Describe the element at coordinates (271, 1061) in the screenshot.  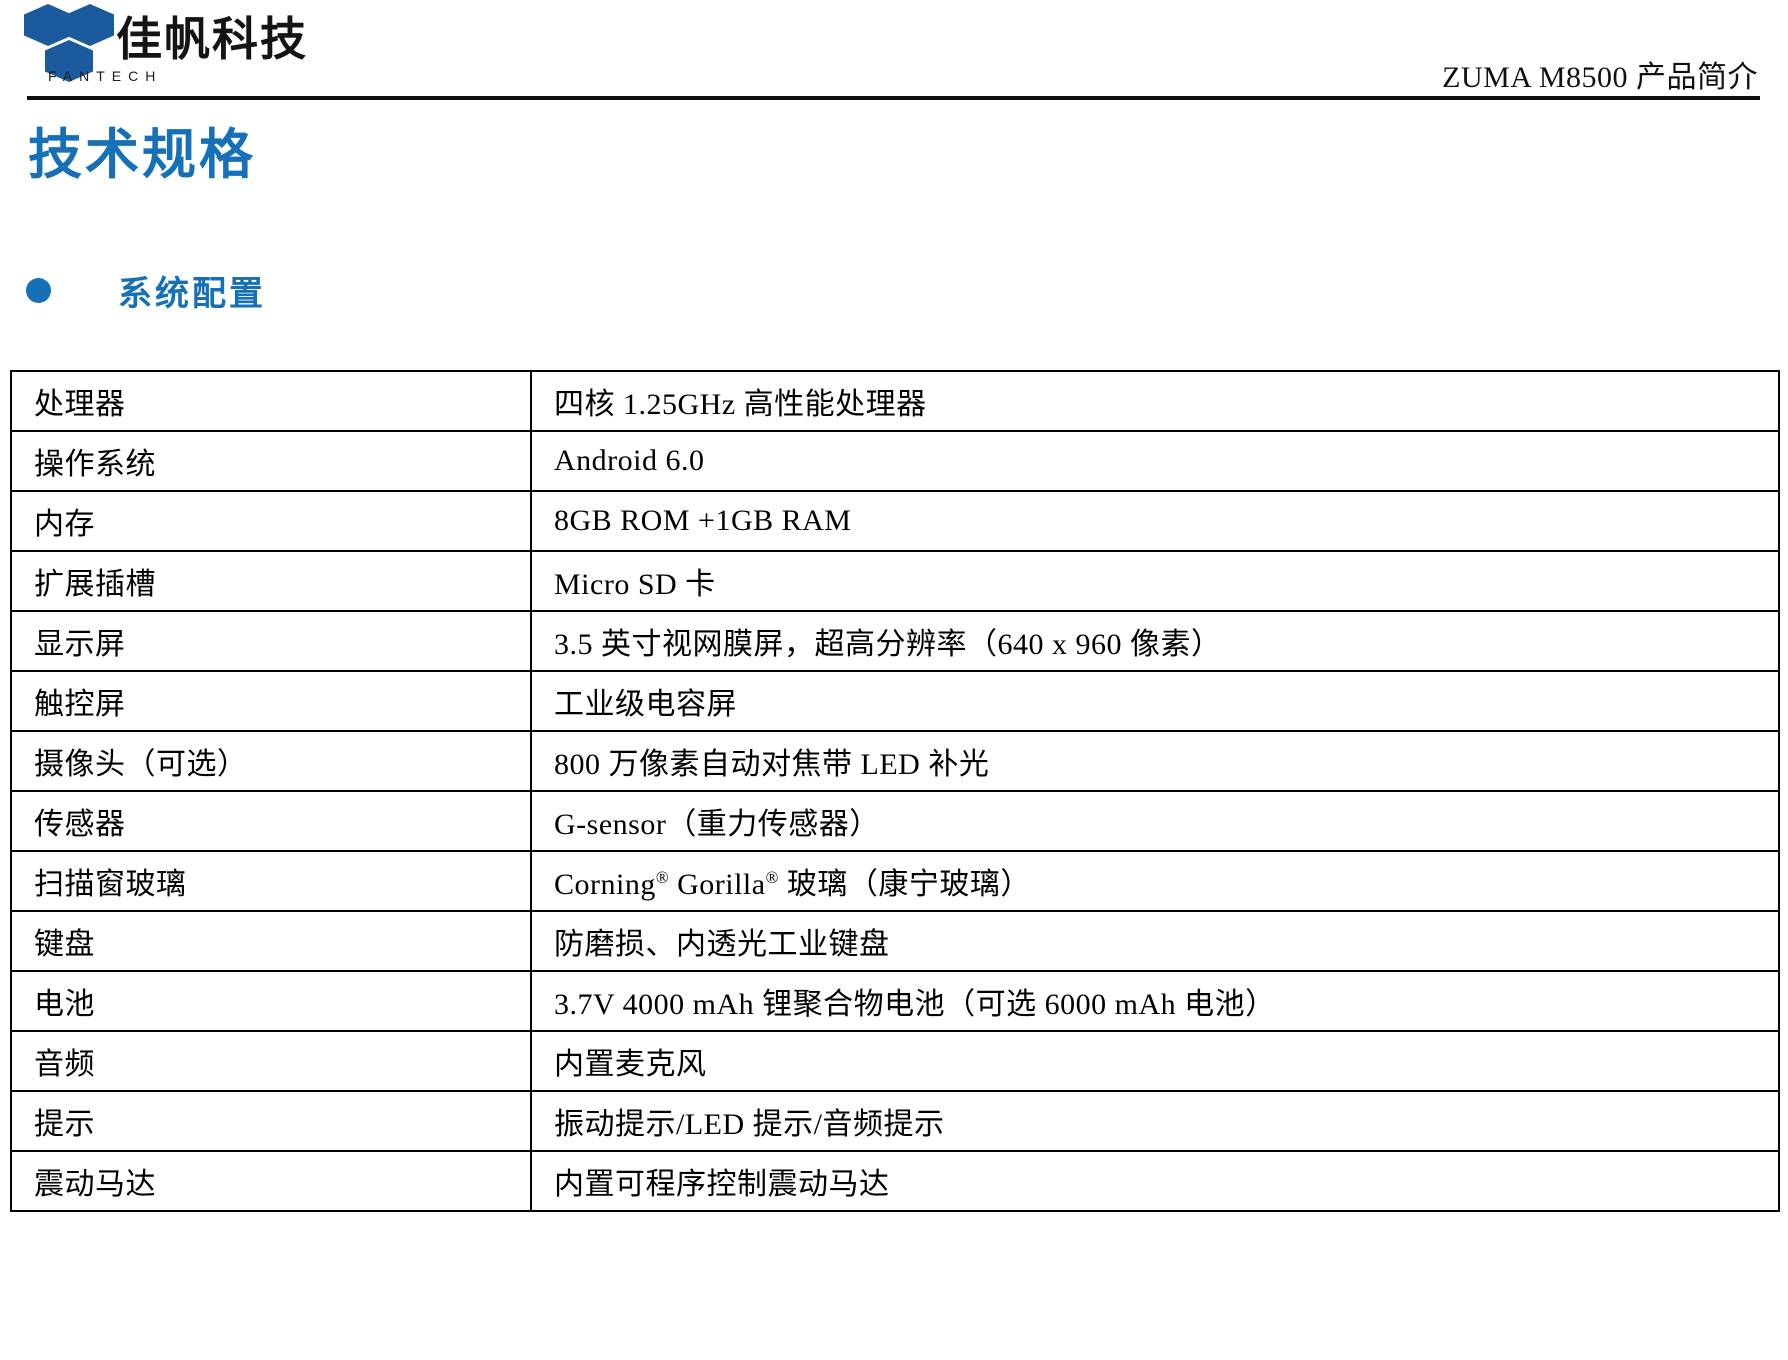
I see `spec-label-cell: 音频` at that location.